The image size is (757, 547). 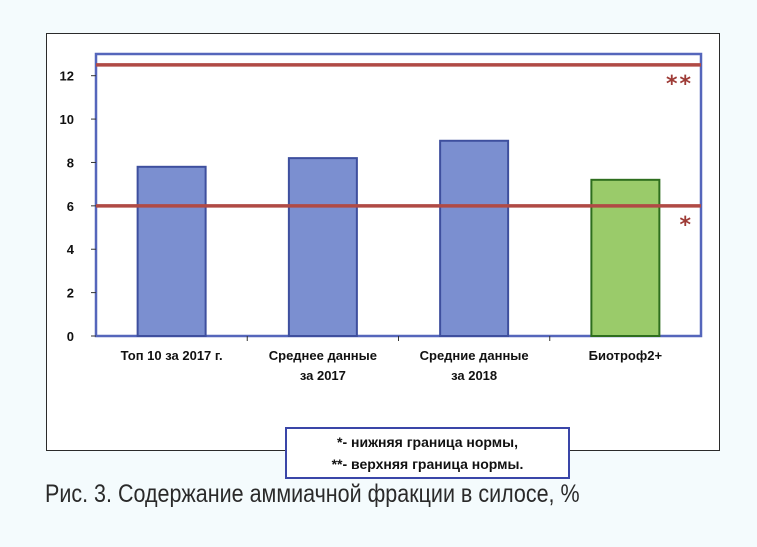 I want to click on legend-lower-bound: *- нижняя граница нормы,, so click(x=427, y=442).